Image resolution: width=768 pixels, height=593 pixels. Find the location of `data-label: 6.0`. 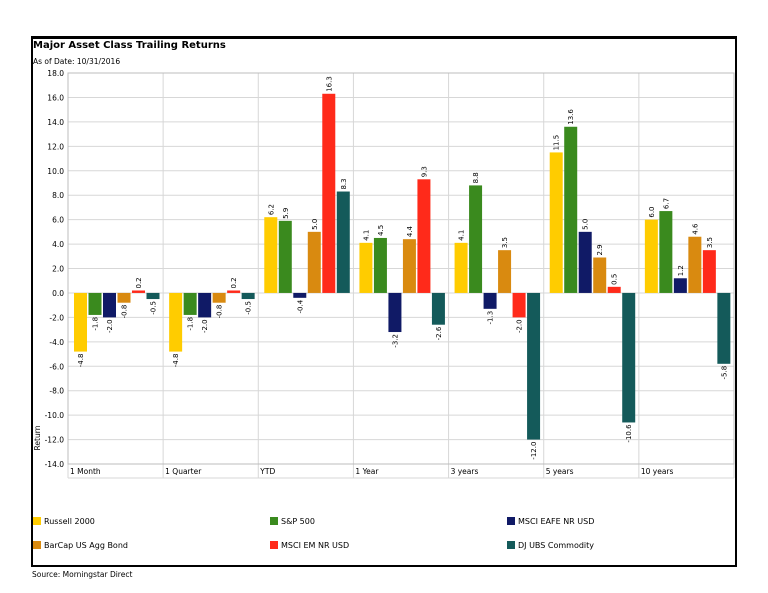

data-label: 6.0 is located at coordinates (652, 211).